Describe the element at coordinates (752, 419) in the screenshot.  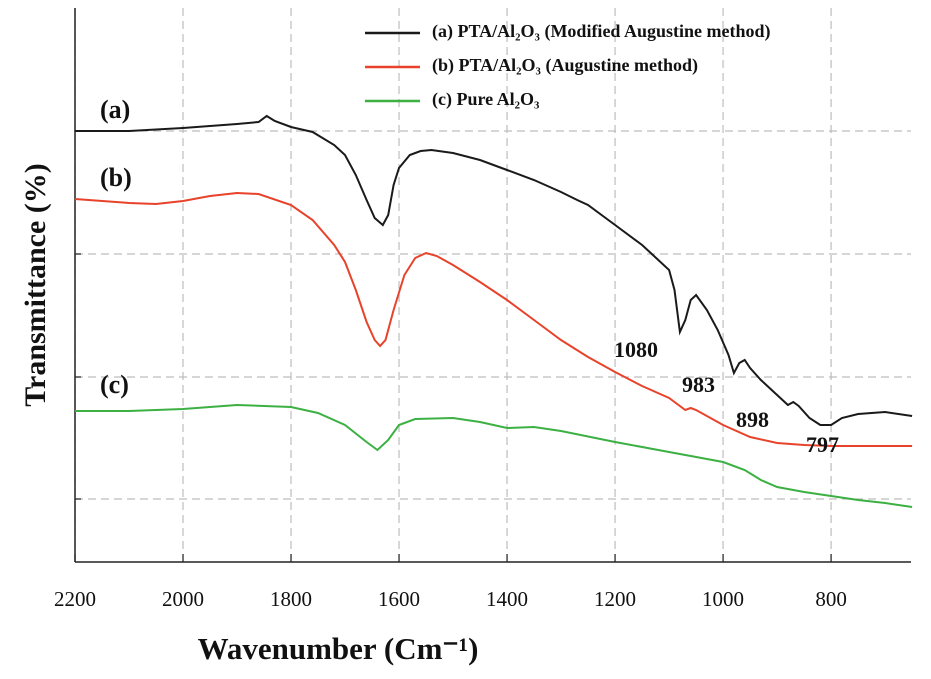
I see `annotation: 898` at that location.